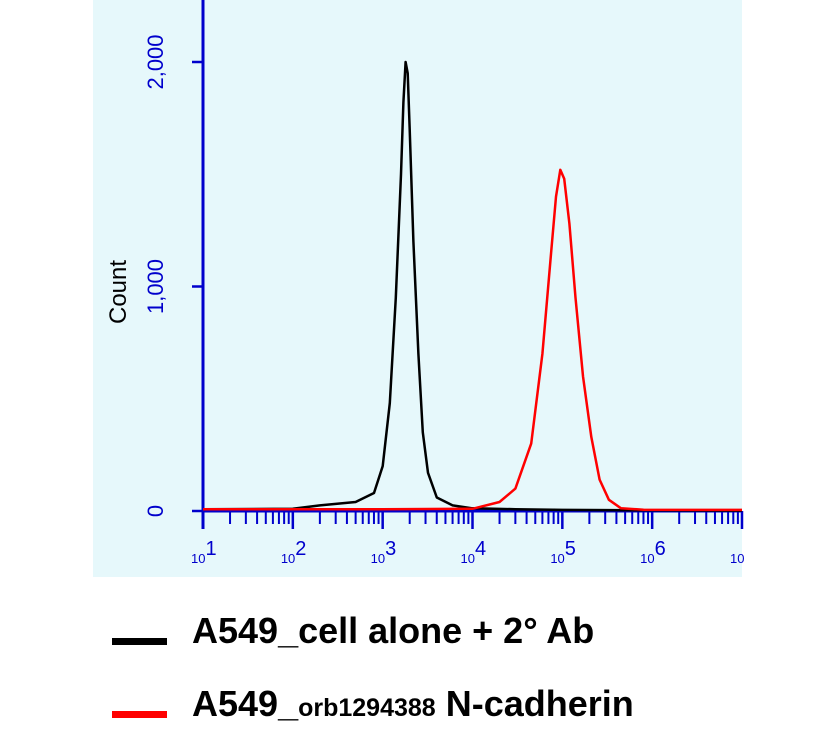 The width and height of the screenshot is (836, 743). Describe the element at coordinates (139, 714) in the screenshot. I see `legend-swatch-red` at that location.